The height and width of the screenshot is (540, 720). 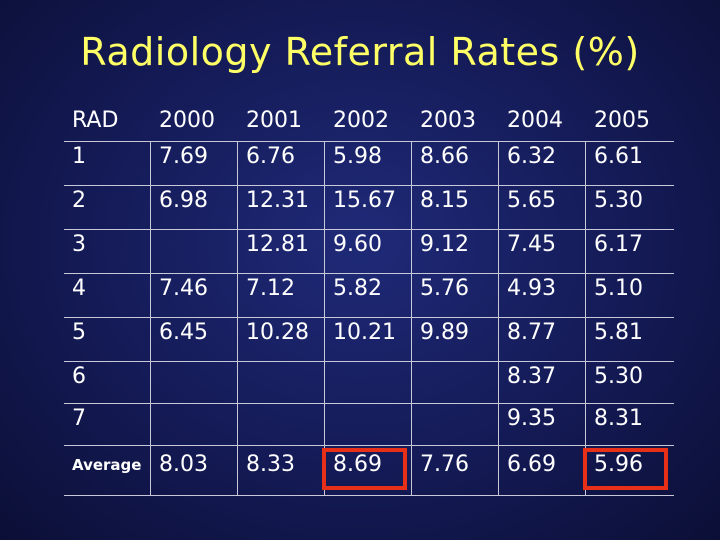 What do you see at coordinates (277, 200) in the screenshot?
I see `value-cell: 12.31` at bounding box center [277, 200].